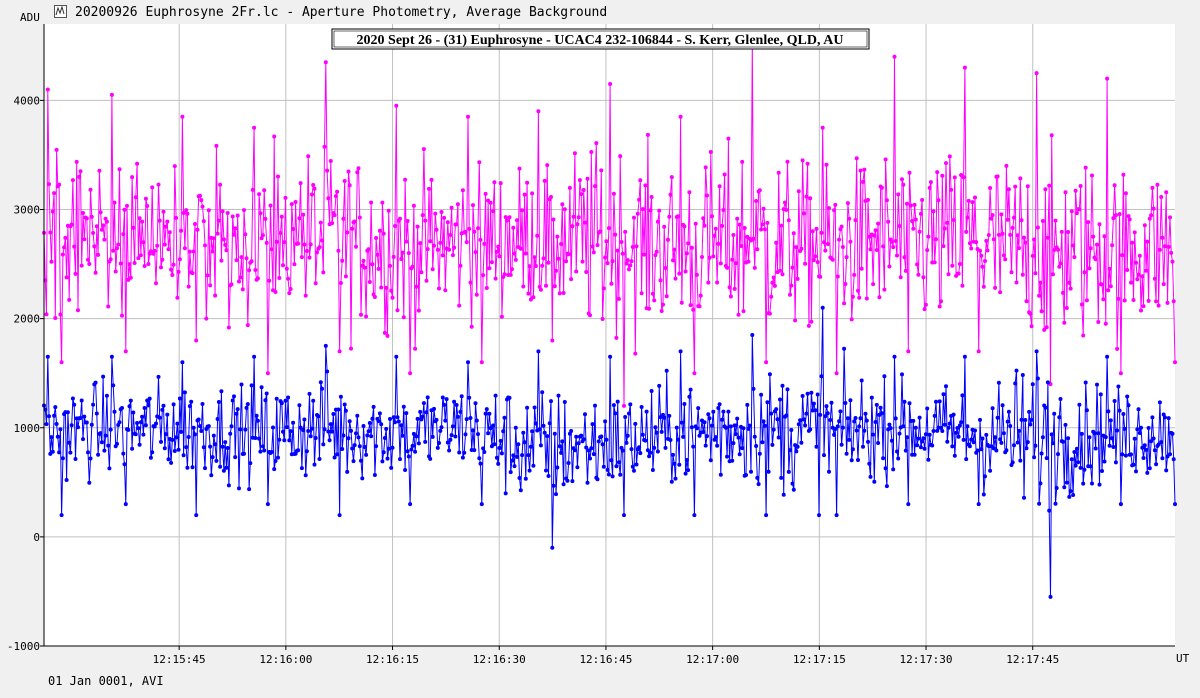  I want to click on x-tick-label: 12:16:30, so click(499, 659).